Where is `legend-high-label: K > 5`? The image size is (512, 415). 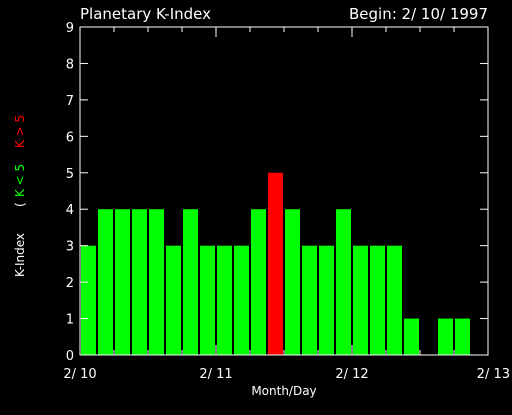 legend-high-label: K > 5 is located at coordinates (20, 131).